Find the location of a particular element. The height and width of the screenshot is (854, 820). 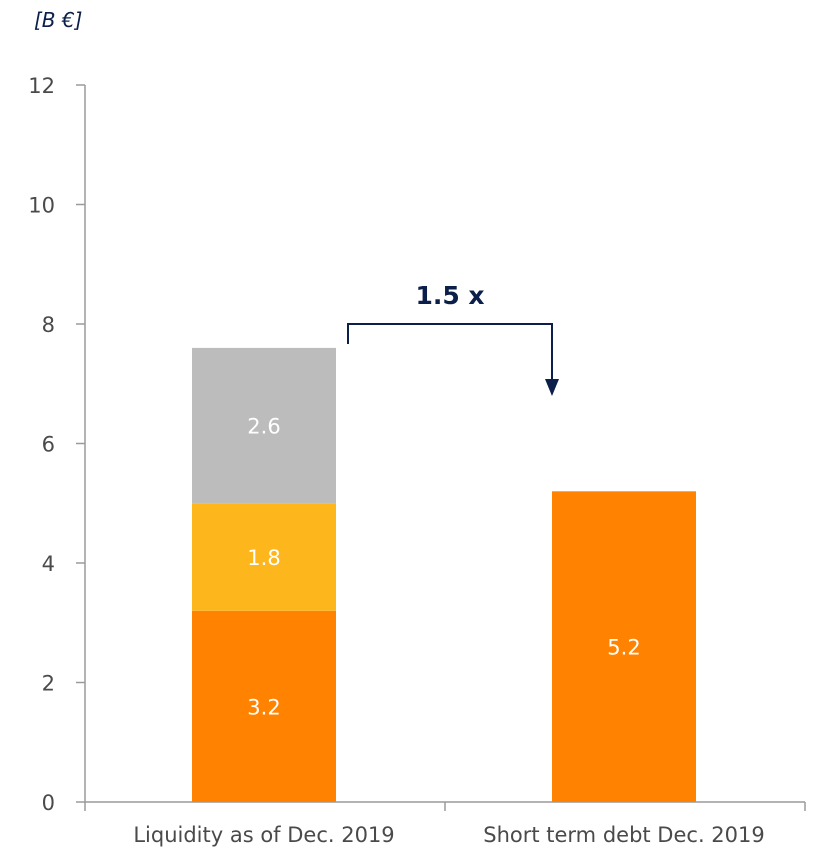

multiplier-annotation: 1.5 x is located at coordinates (453, 338).